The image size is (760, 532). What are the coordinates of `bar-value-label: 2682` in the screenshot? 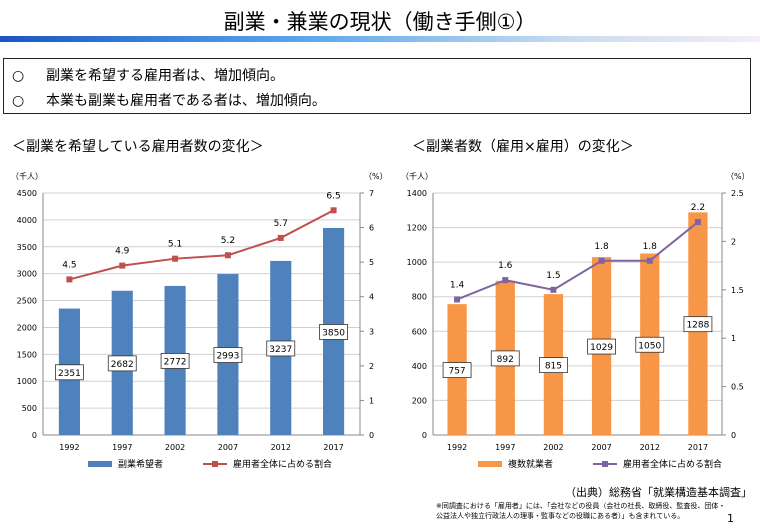 It's located at (122, 365).